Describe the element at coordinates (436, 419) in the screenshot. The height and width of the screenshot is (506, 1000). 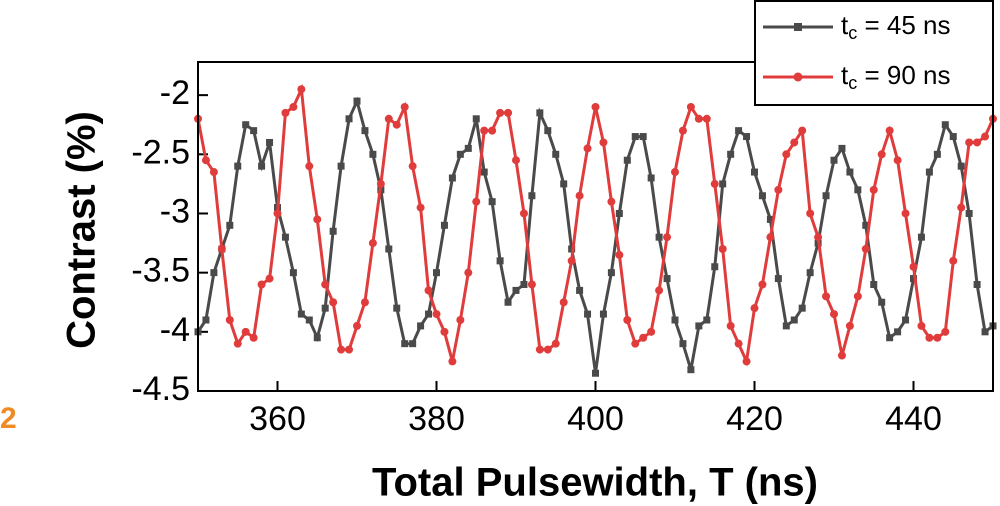
I see `x-tick-label: 380` at that location.